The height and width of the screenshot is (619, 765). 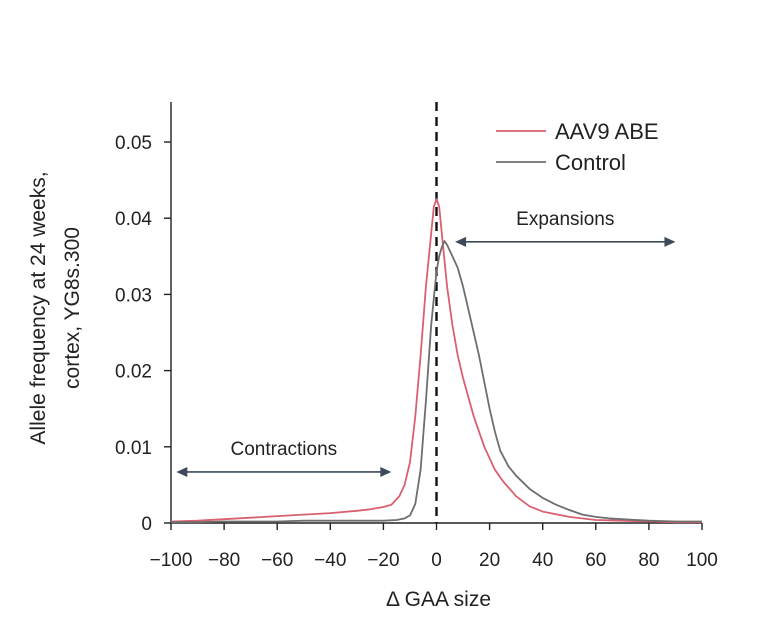 What do you see at coordinates (38, 307) in the screenshot?
I see `y-axis-title-line1: Allele frequency at 24 weeks,` at bounding box center [38, 307].